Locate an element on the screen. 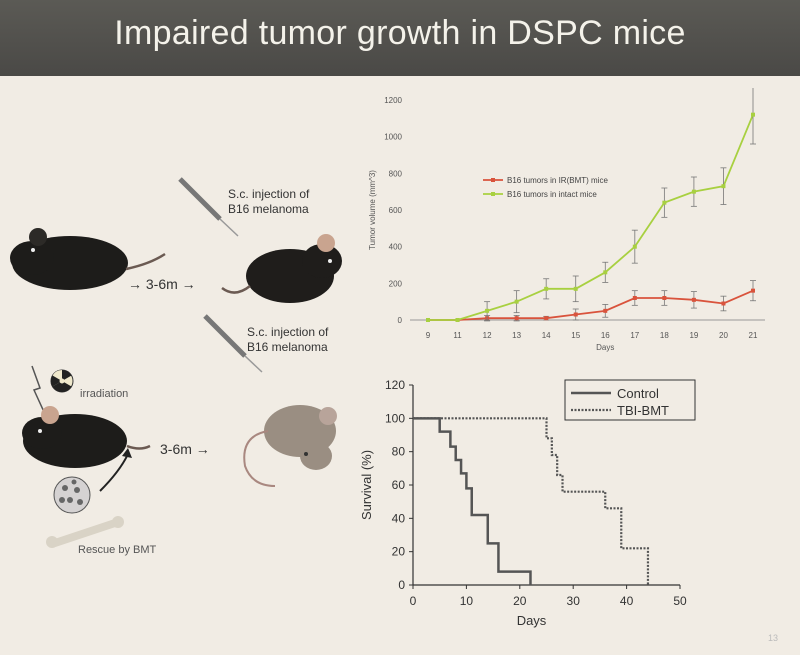  syringe-bottom-illustration is located at coordinates (233, 343).